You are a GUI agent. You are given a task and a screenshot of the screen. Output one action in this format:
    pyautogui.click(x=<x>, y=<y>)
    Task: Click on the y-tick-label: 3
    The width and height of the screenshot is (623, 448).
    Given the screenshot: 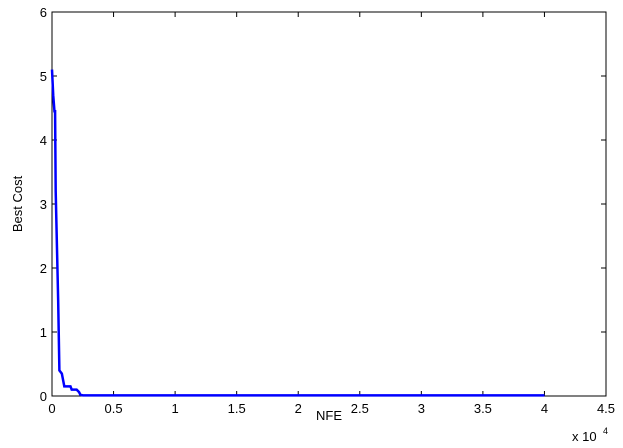 What is the action you would take?
    pyautogui.click(x=43, y=204)
    